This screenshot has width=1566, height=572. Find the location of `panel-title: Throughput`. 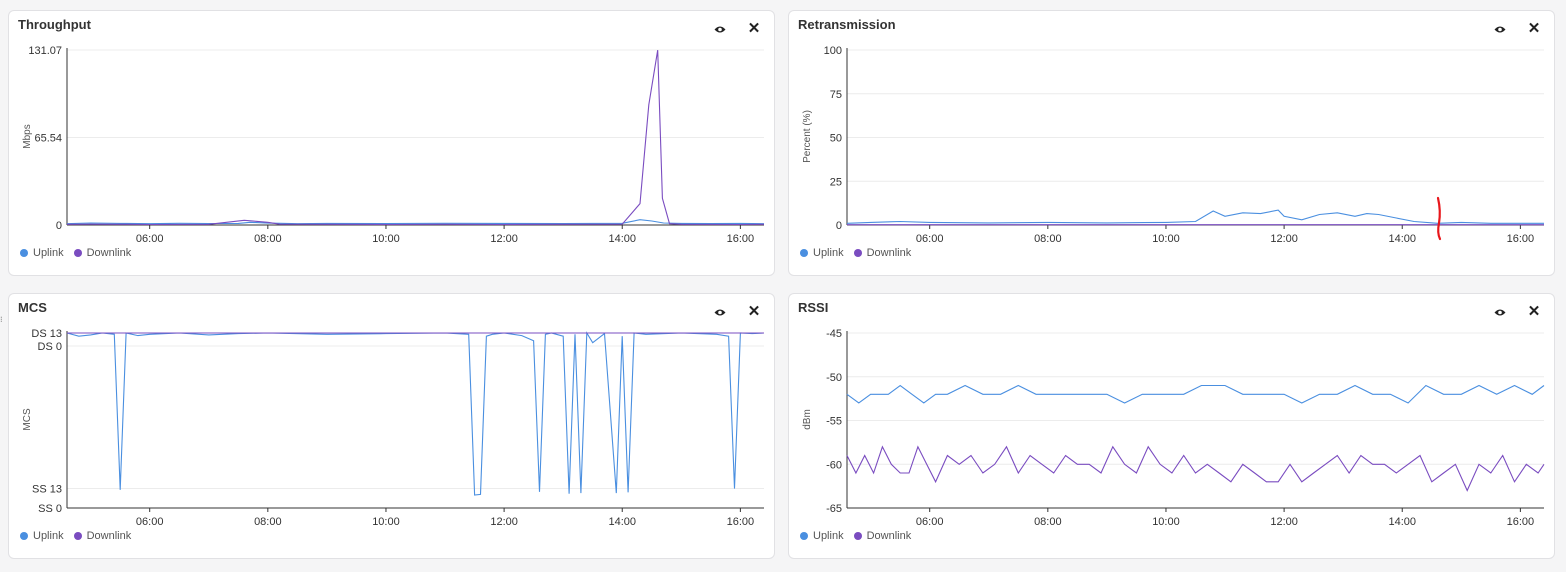

panel-title: Throughput is located at coordinates (54, 24).